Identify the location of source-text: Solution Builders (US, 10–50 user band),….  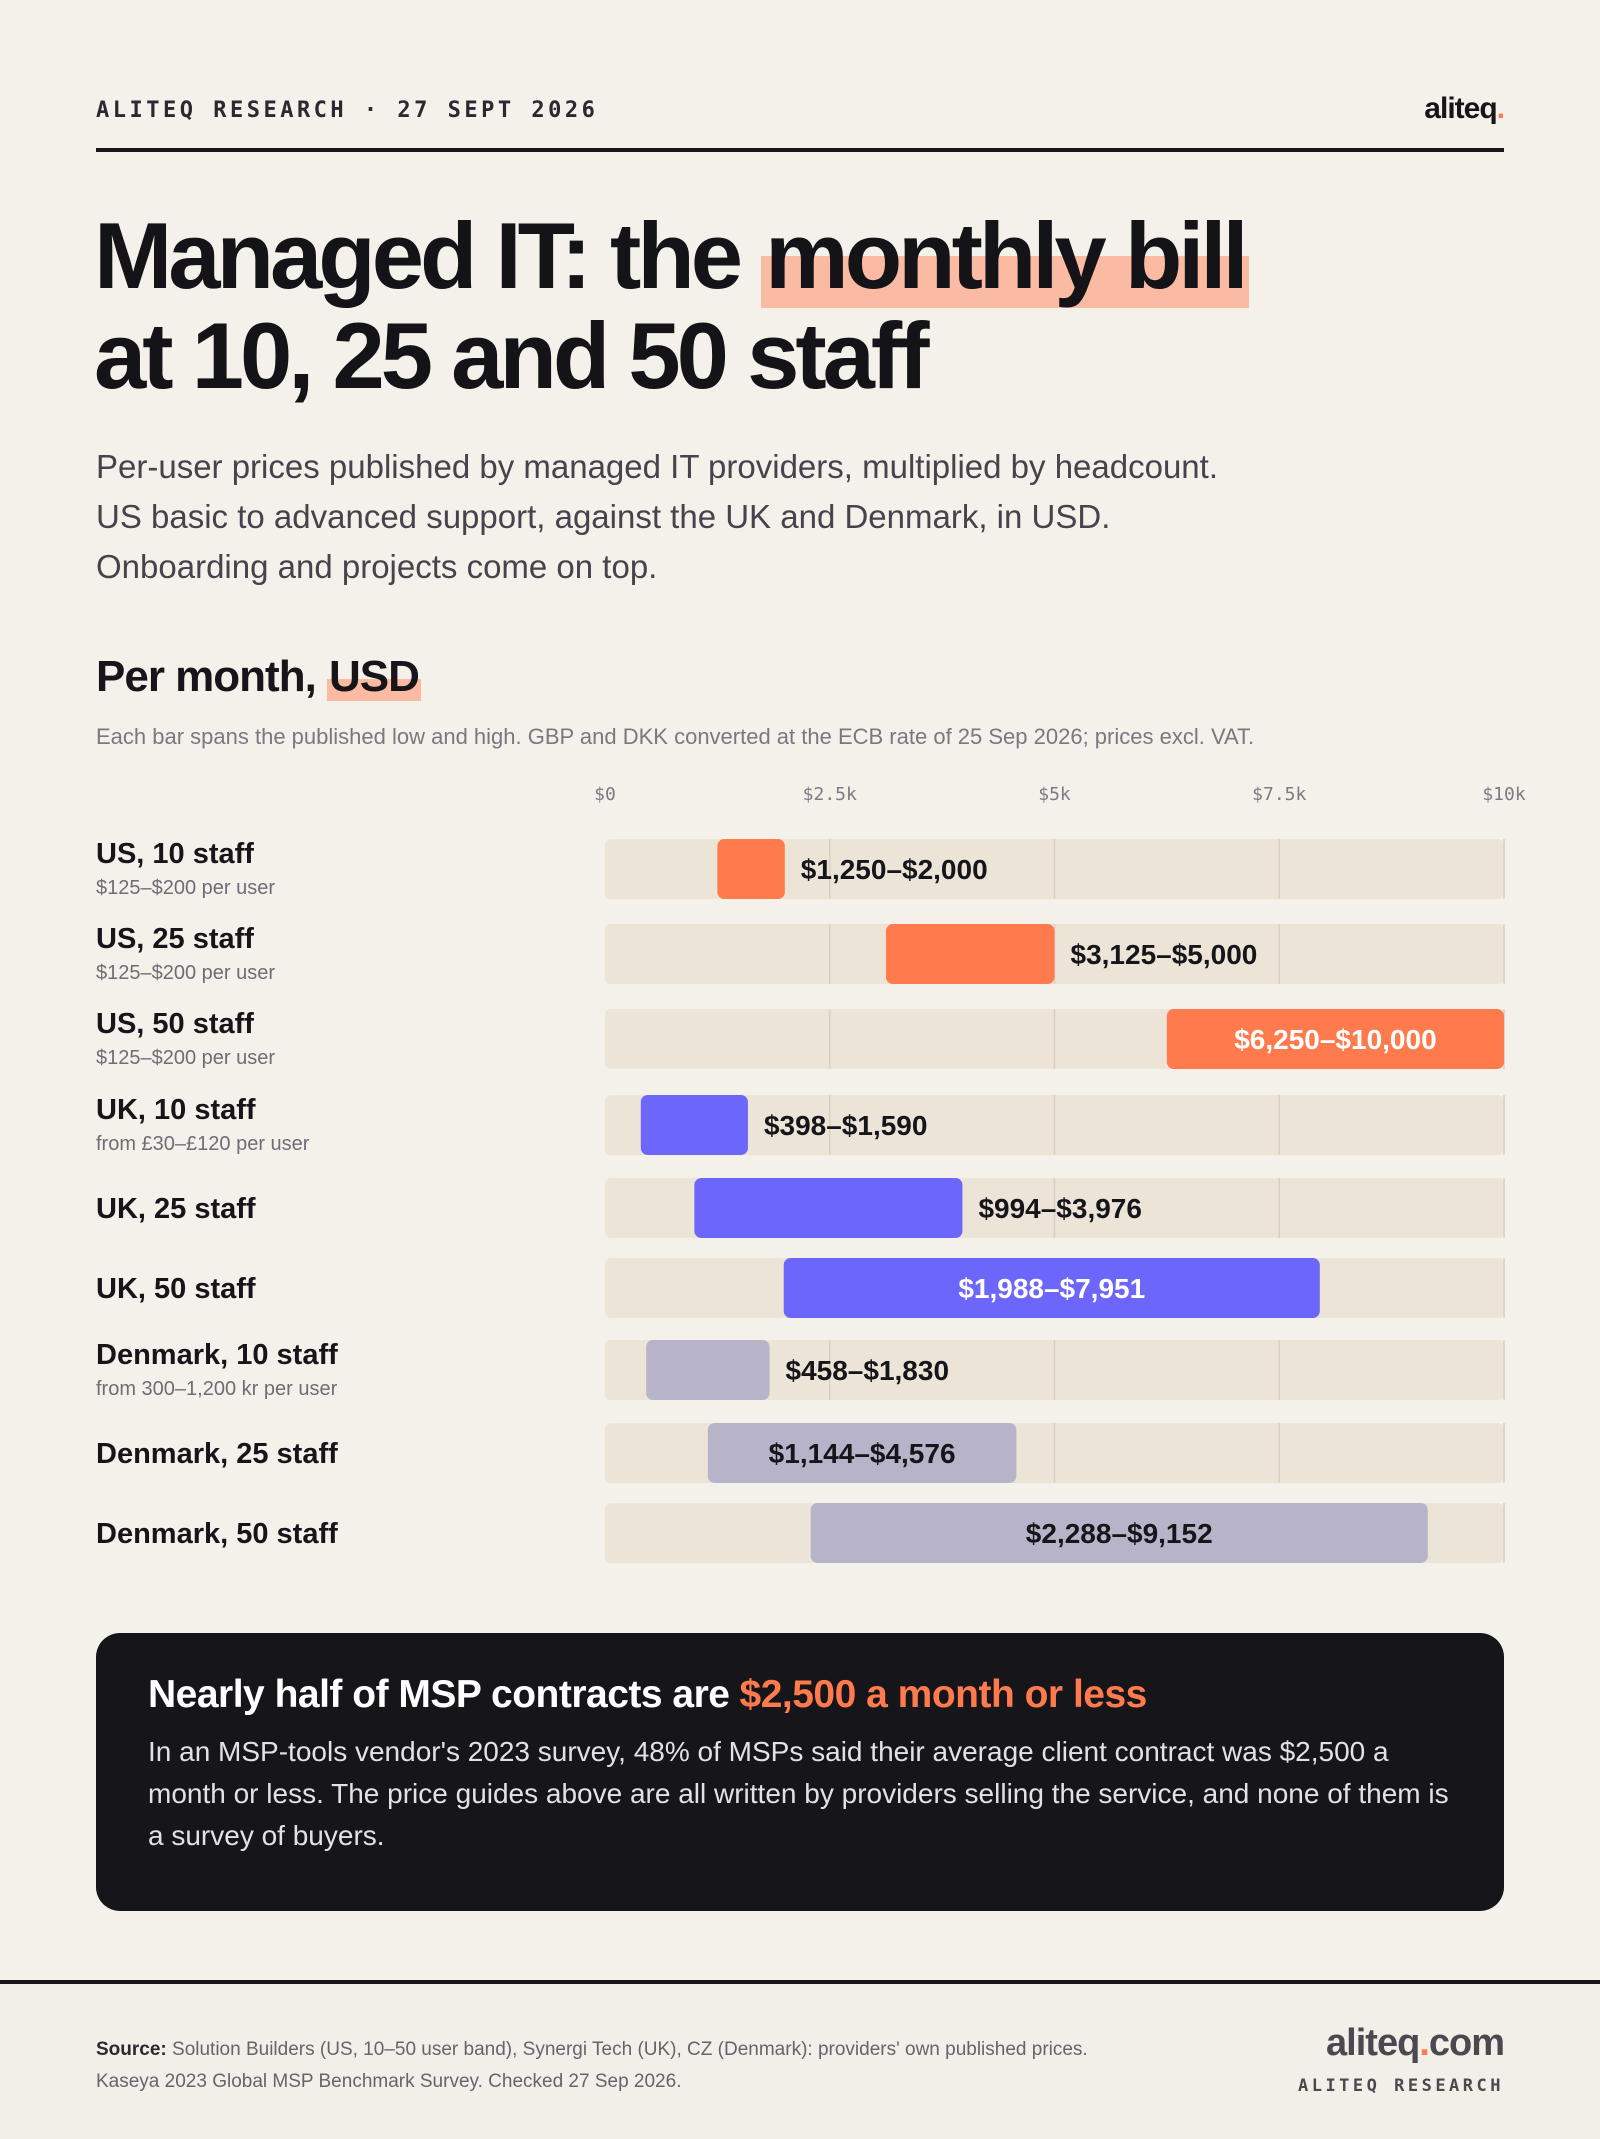
(592, 2065).